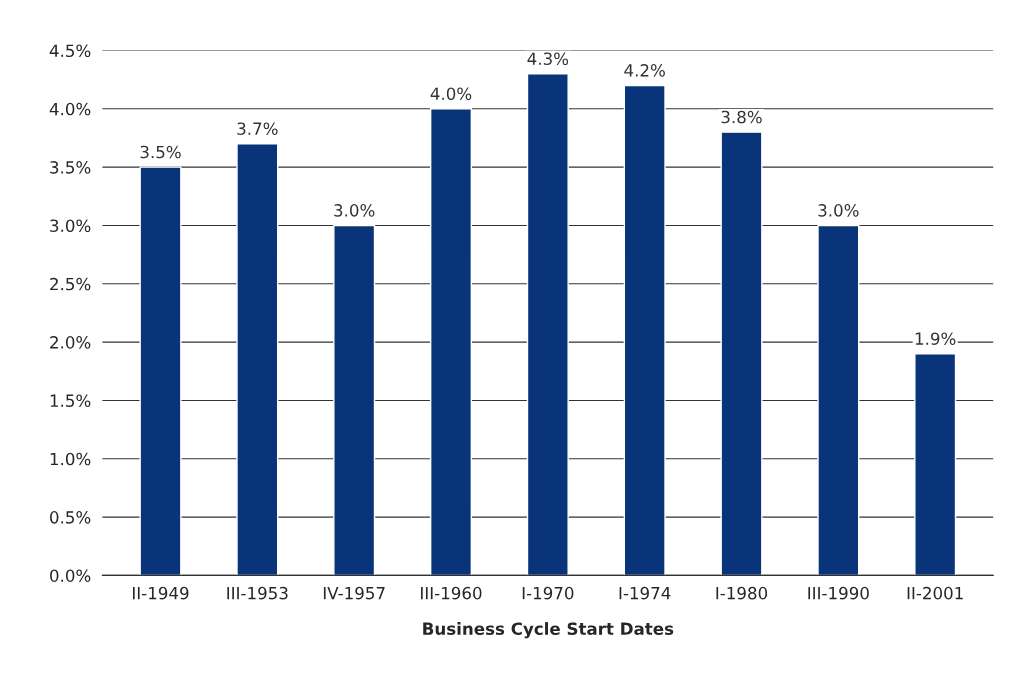 The width and height of the screenshot is (1024, 673). What do you see at coordinates (70, 575) in the screenshot?
I see `y-tick-label: 0.0%` at bounding box center [70, 575].